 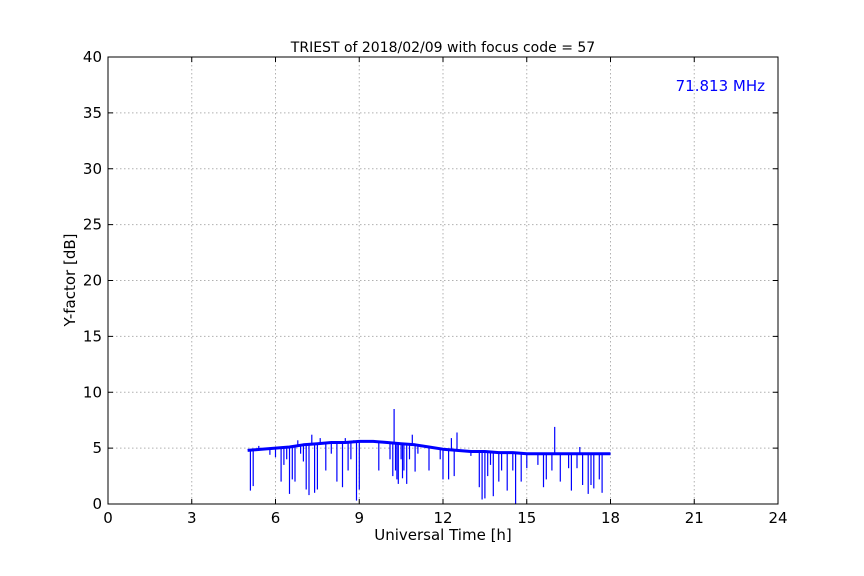 I want to click on x-axis-label: Universal Time [h], so click(x=443, y=535).